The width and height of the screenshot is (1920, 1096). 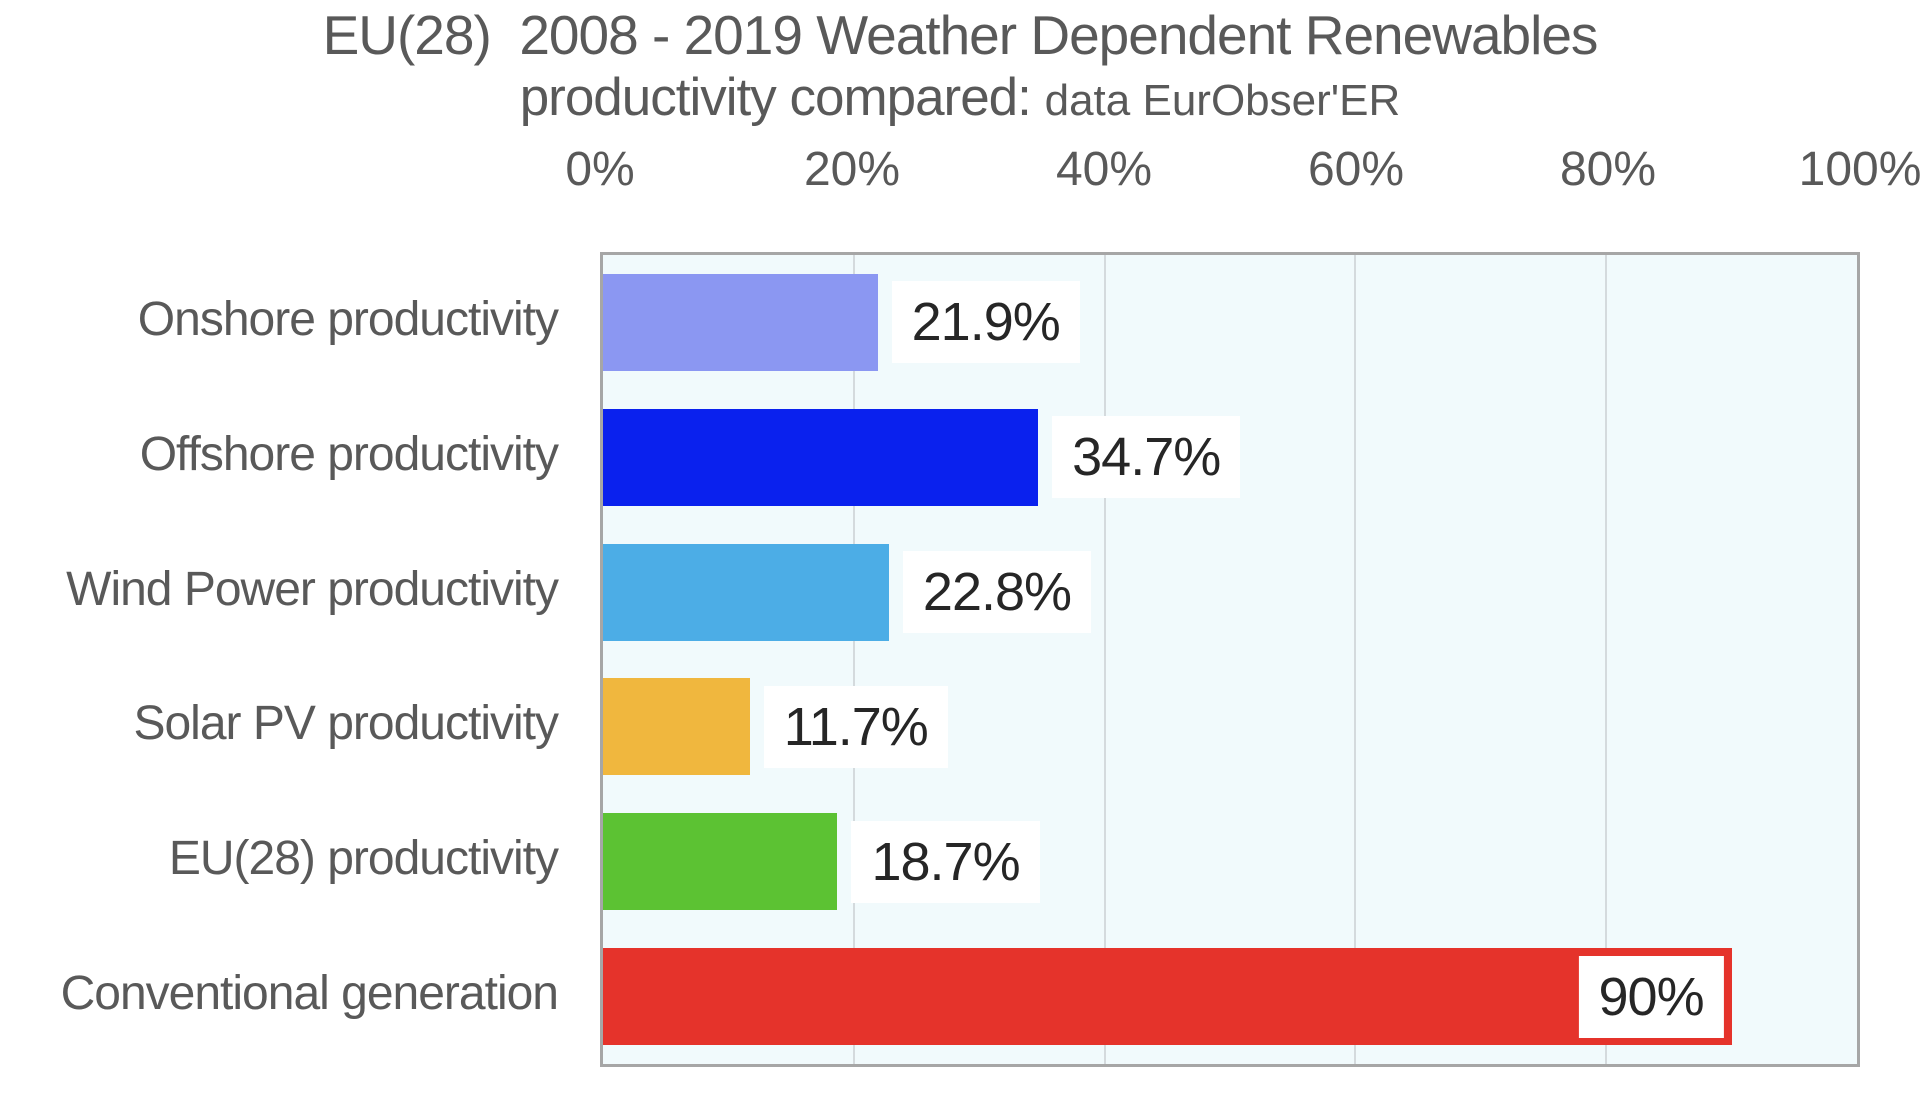 I want to click on bar-offshore-productivity, so click(x=821, y=457).